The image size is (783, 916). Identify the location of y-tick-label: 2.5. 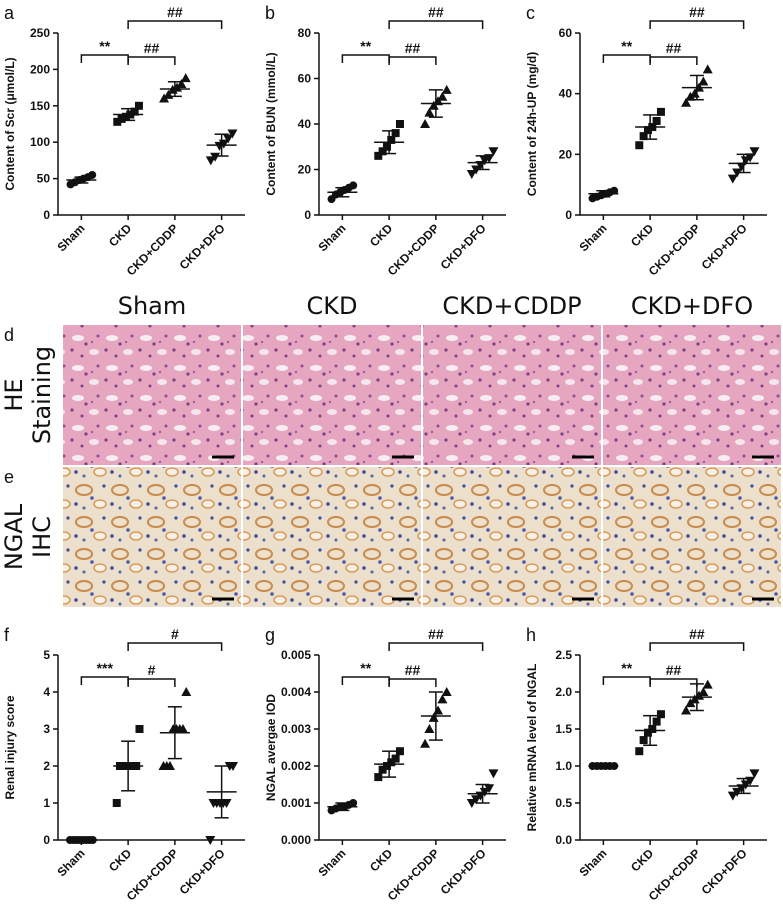
(563, 655).